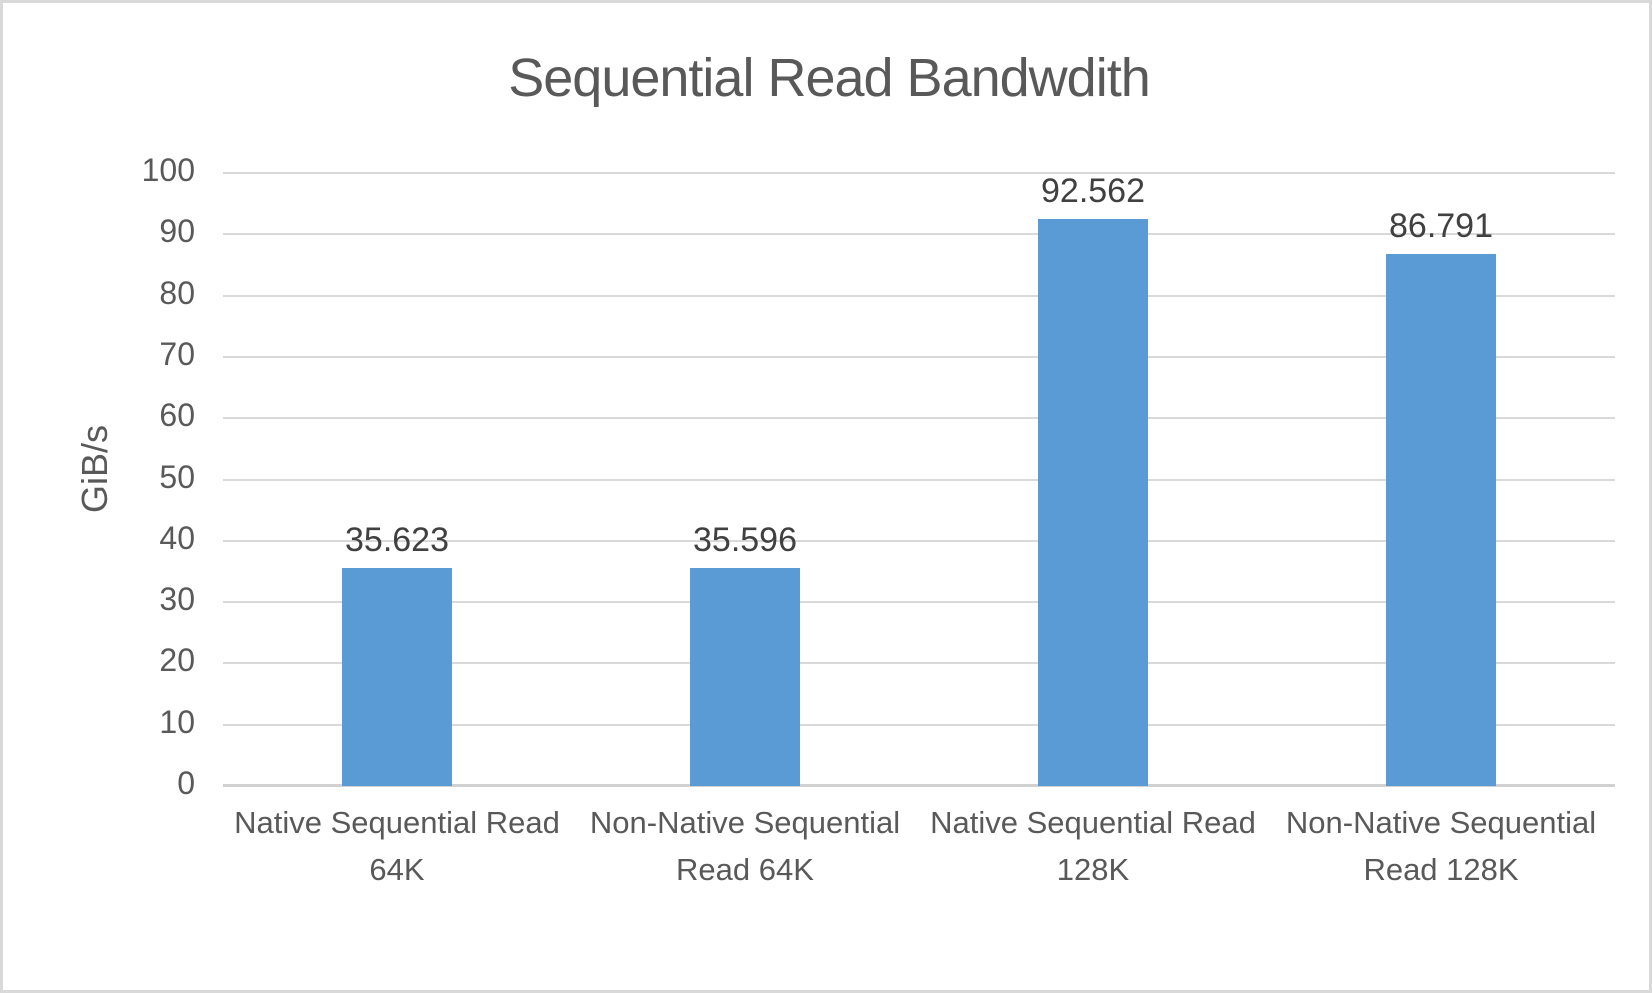 Image resolution: width=1652 pixels, height=993 pixels. Describe the element at coordinates (177, 537) in the screenshot. I see `y-tick-label: 40` at that location.